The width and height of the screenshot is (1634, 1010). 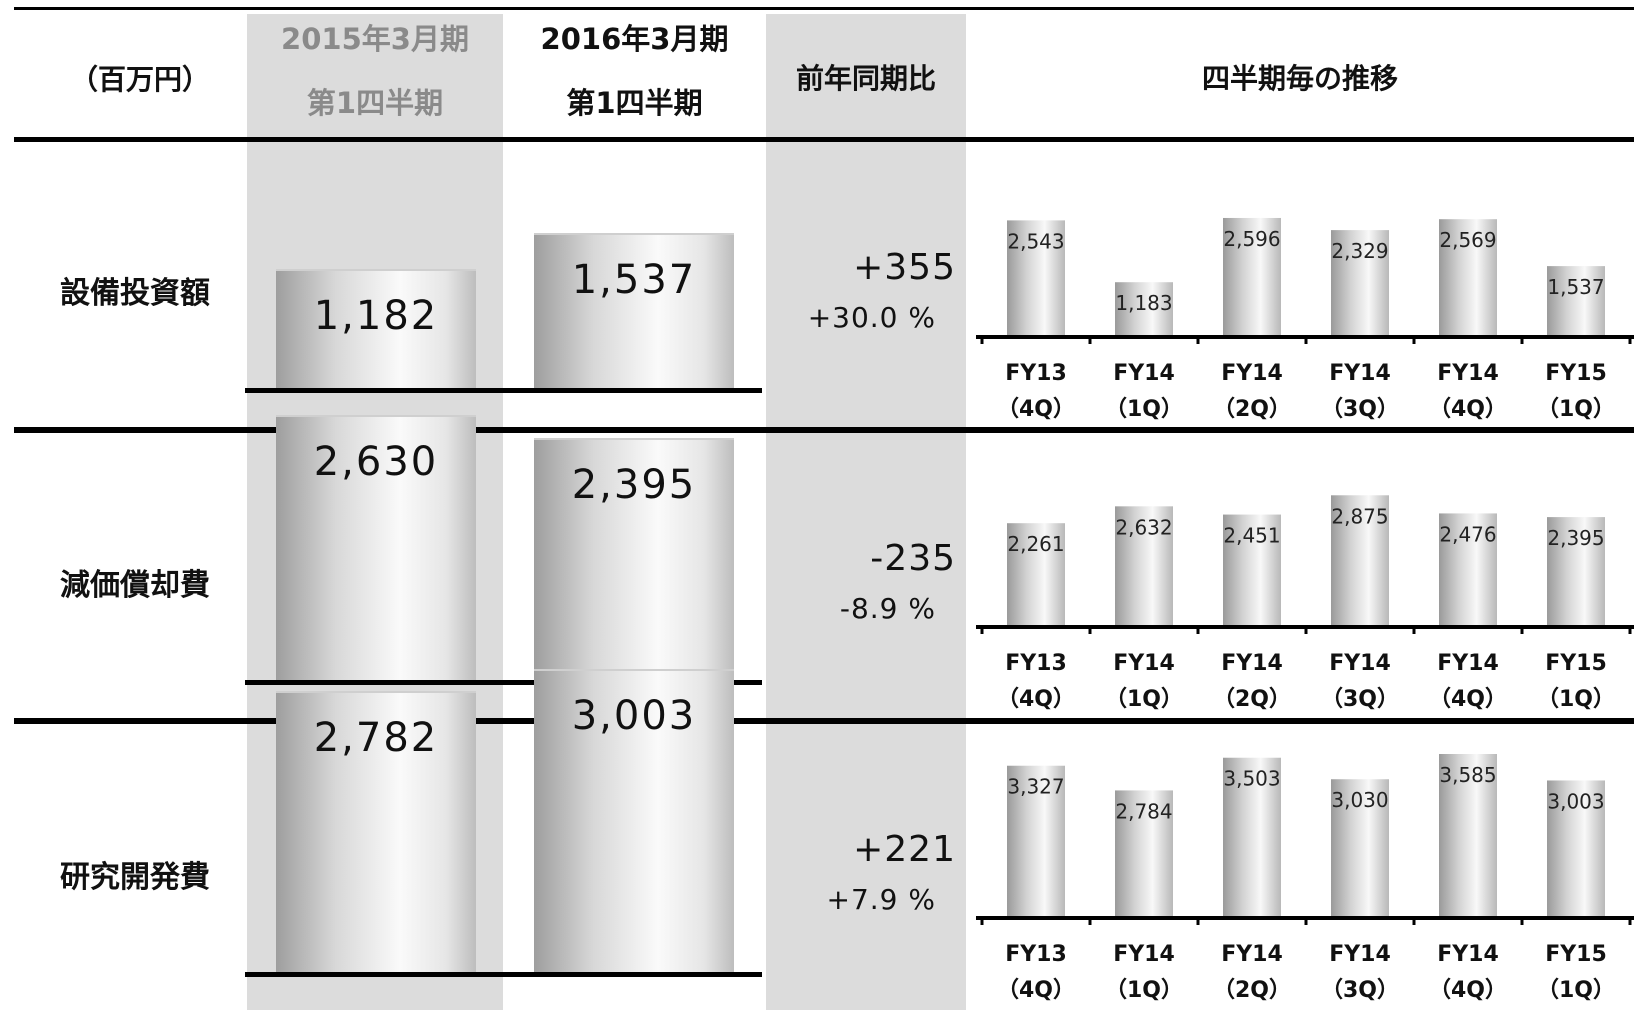 What do you see at coordinates (1359, 251) in the screenshot?
I see `trend-bar-value-label: 2,329` at bounding box center [1359, 251].